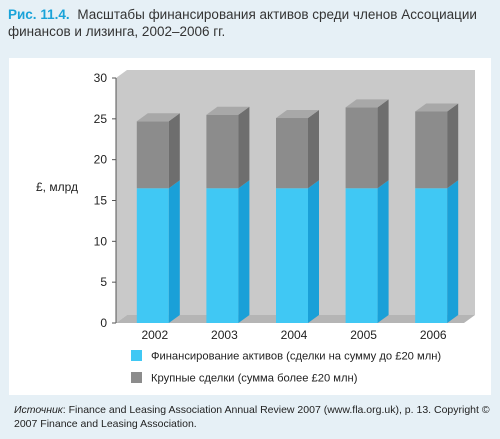  I want to click on y-tick-label: 15, so click(101, 201).